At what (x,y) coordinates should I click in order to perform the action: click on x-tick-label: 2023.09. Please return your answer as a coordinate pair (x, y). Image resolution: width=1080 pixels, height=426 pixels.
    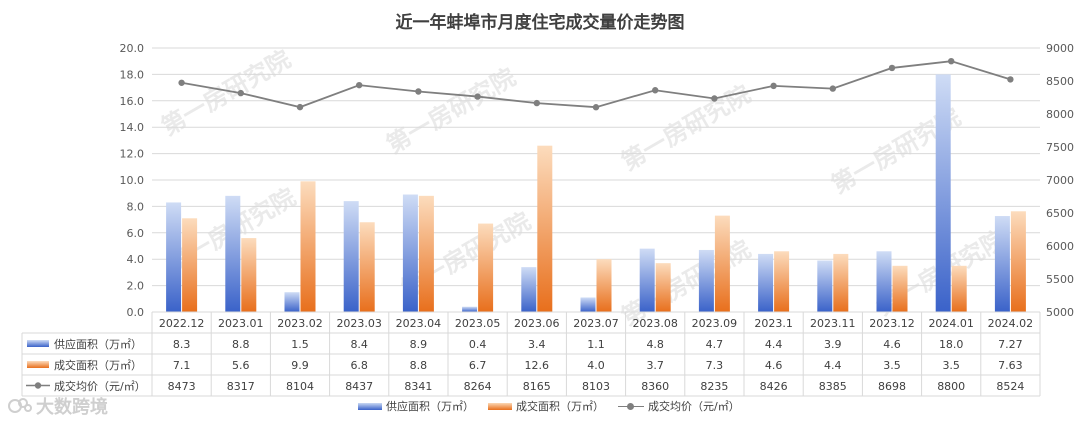
    Looking at the image, I should click on (715, 323).